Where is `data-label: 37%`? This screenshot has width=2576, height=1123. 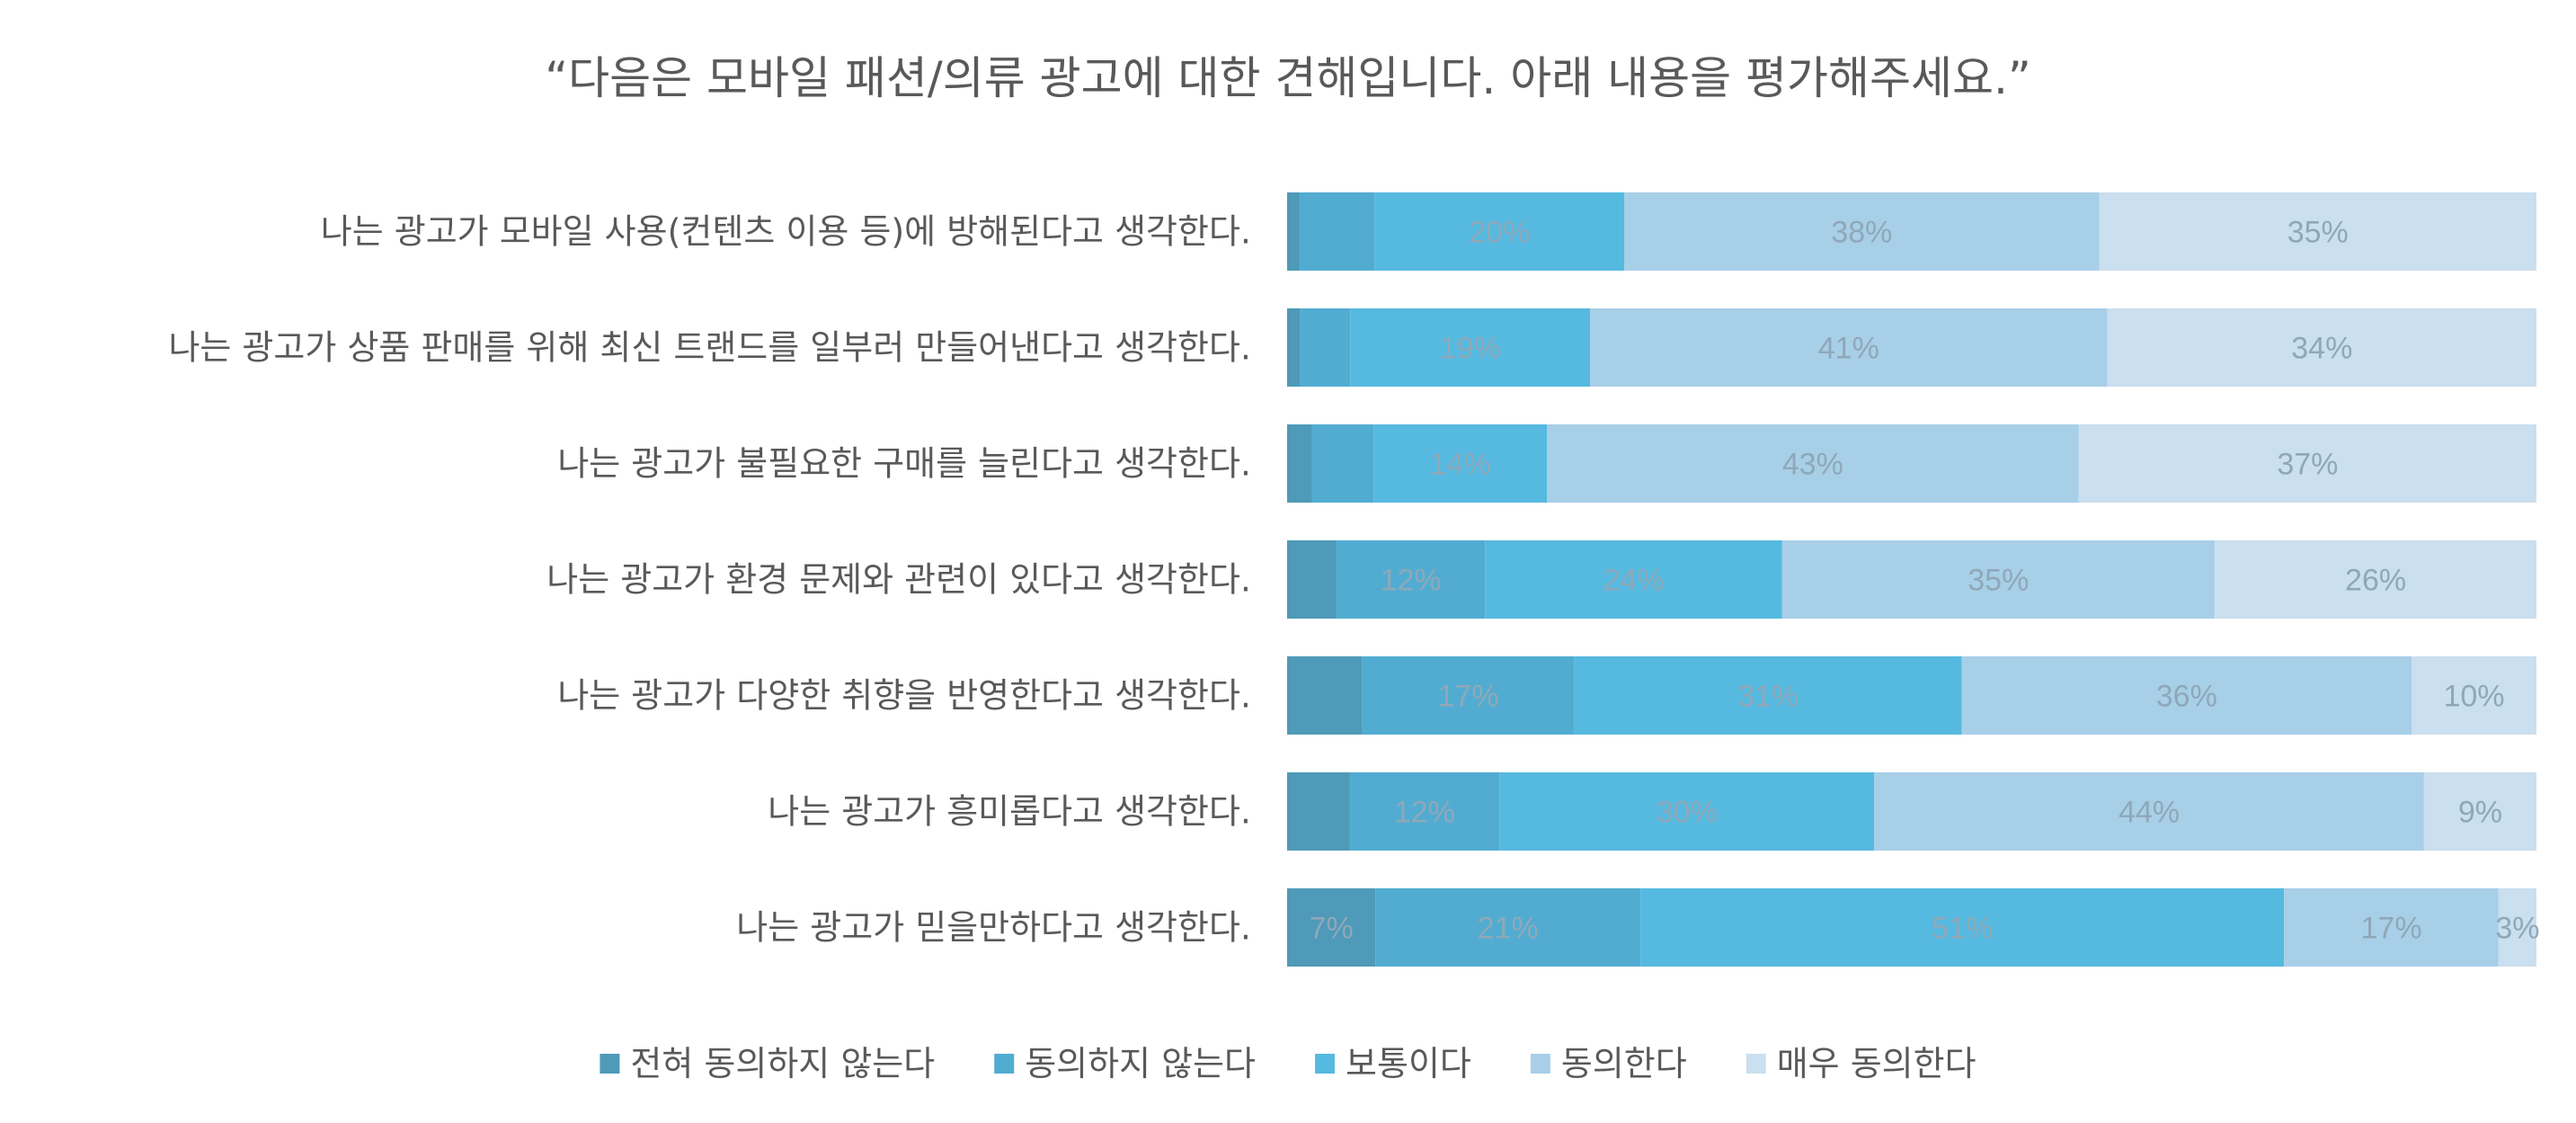 data-label: 37% is located at coordinates (2307, 465).